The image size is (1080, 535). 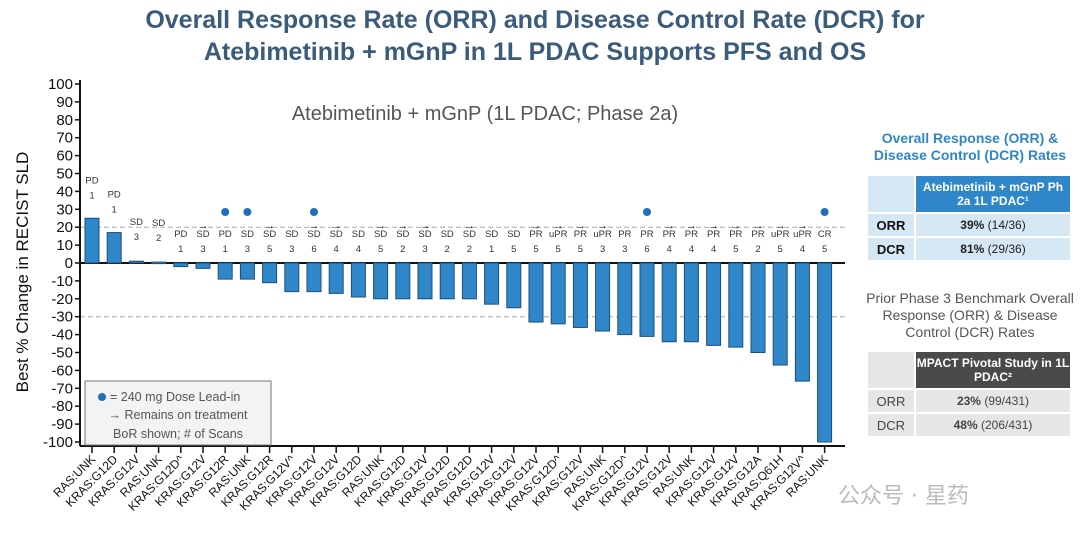 What do you see at coordinates (62, 281) in the screenshot?
I see `y-tick-label: -10` at bounding box center [62, 281].